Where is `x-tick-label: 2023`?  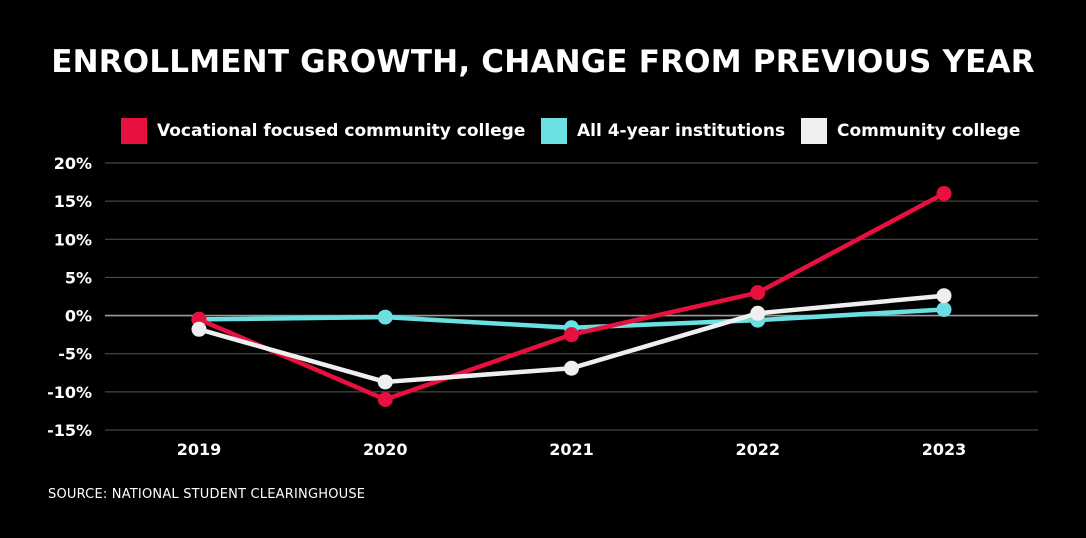
x-tick-label: 2023 is located at coordinates (944, 449).